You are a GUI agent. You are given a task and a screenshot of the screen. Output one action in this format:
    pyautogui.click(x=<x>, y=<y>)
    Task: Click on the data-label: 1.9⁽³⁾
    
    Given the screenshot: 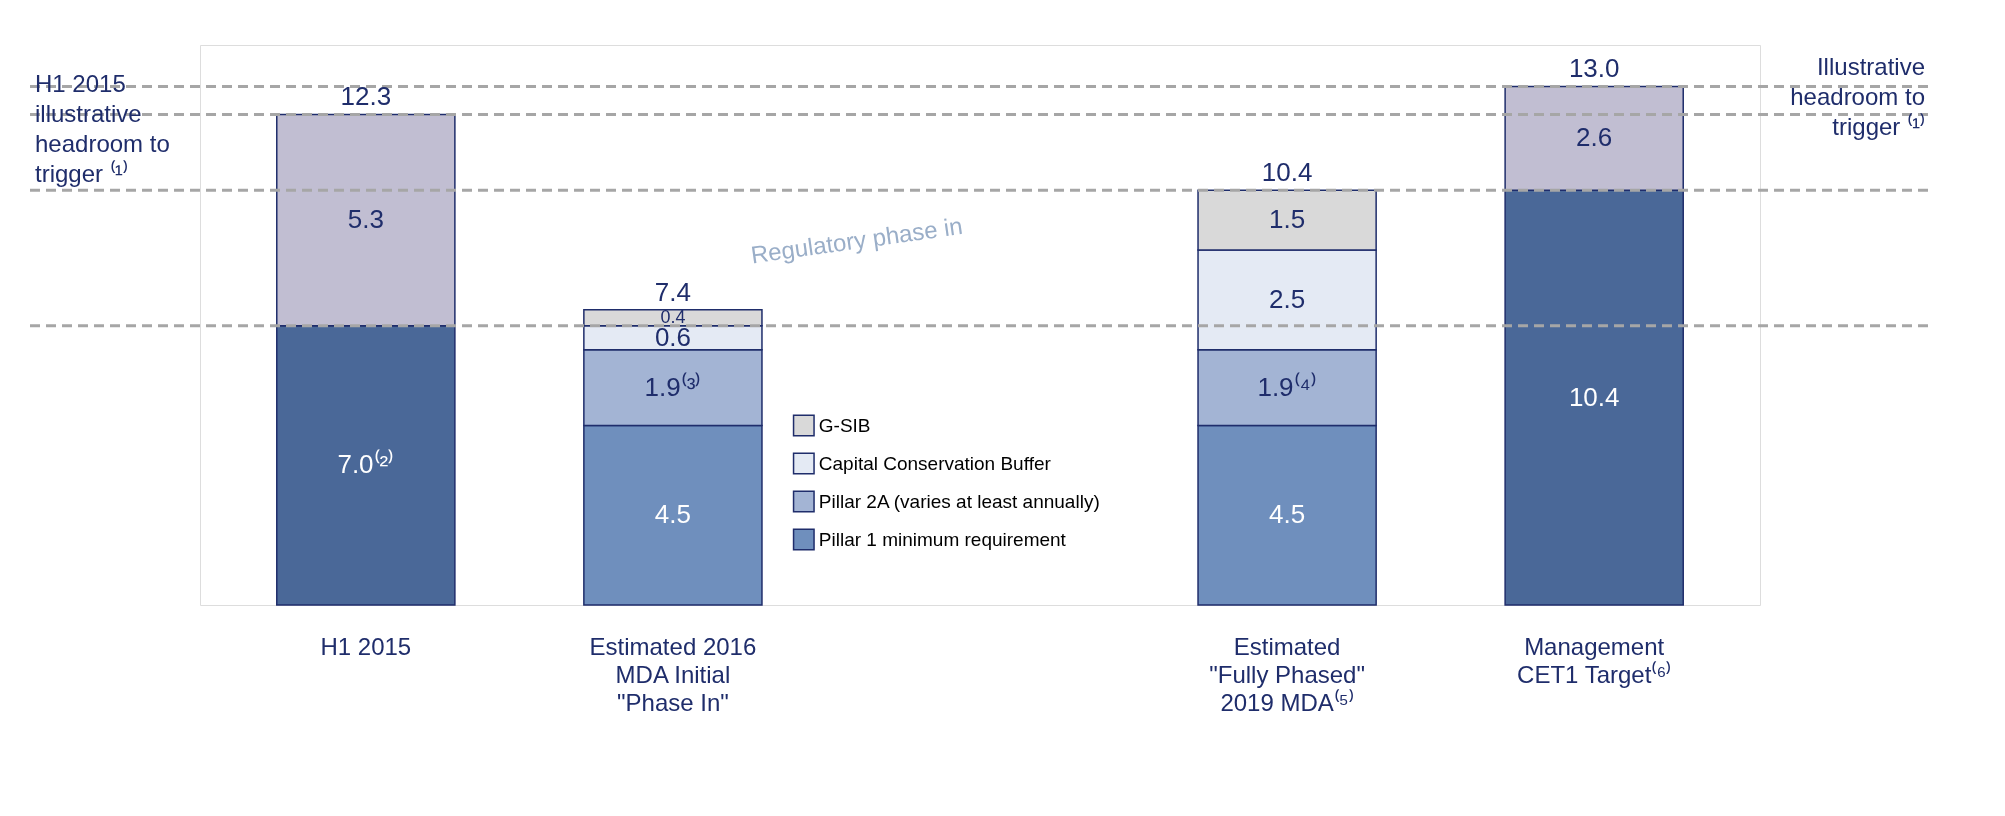 What is the action you would take?
    pyautogui.click(x=673, y=386)
    